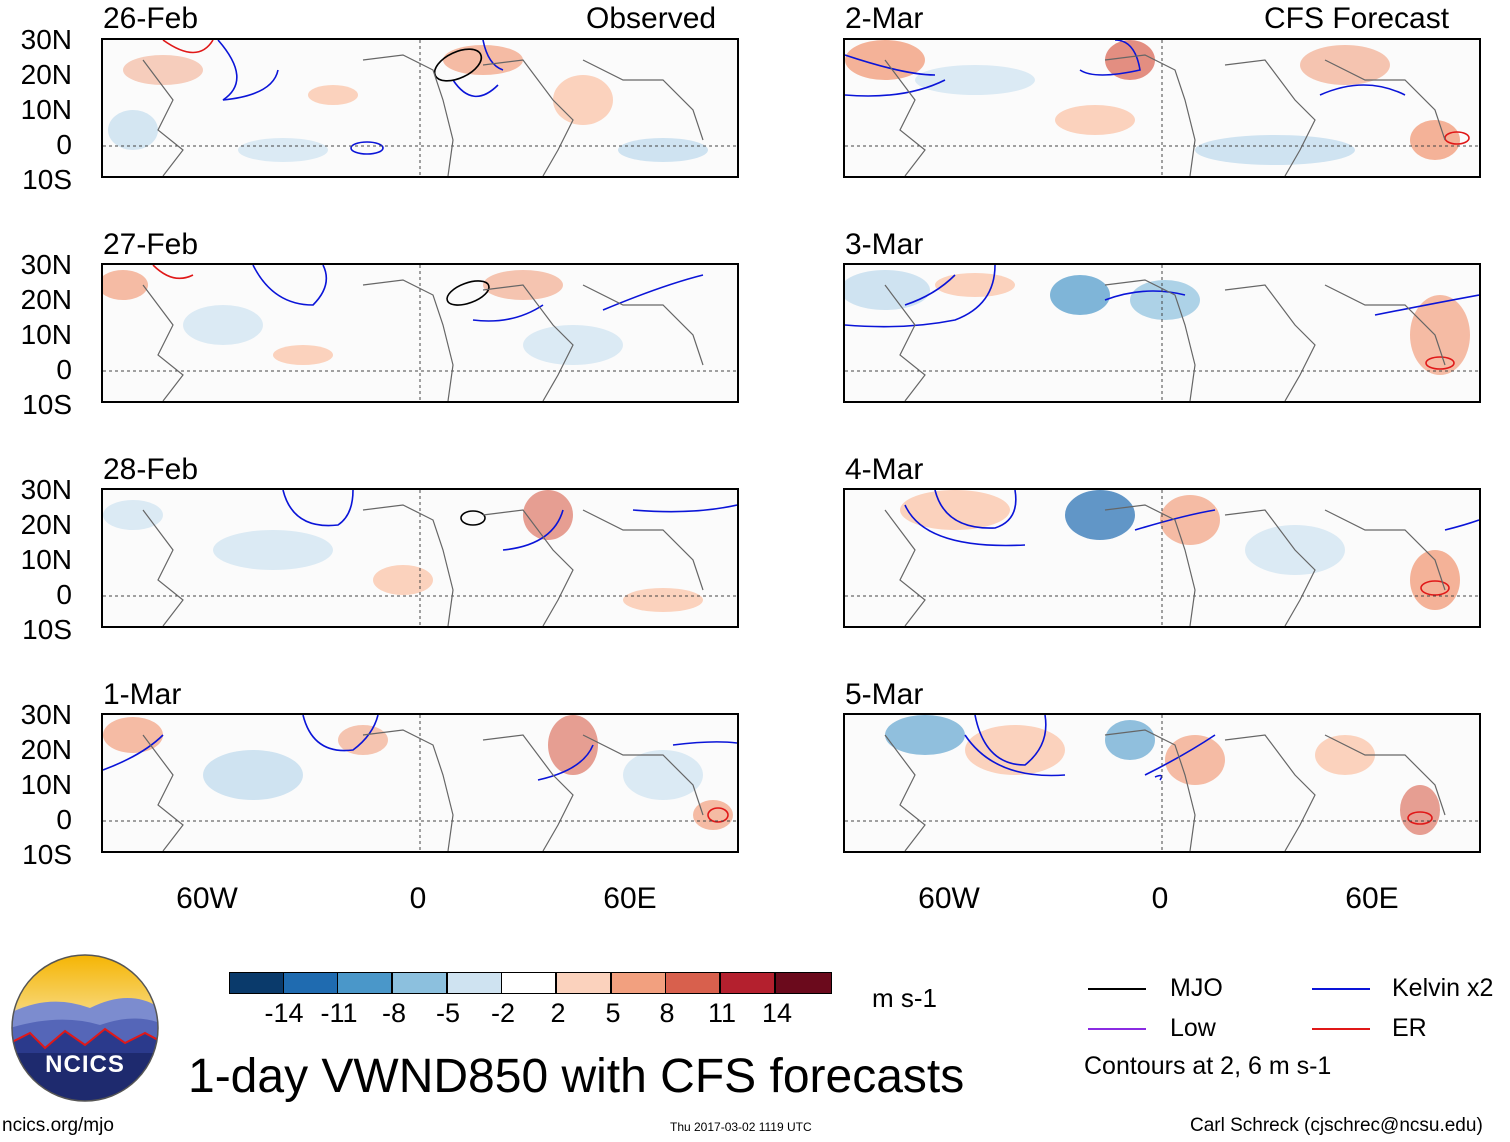  Describe the element at coordinates (741, 1127) in the screenshot. I see `footer-timestamp: Thu 2017-03-02 1119 UTC` at that location.